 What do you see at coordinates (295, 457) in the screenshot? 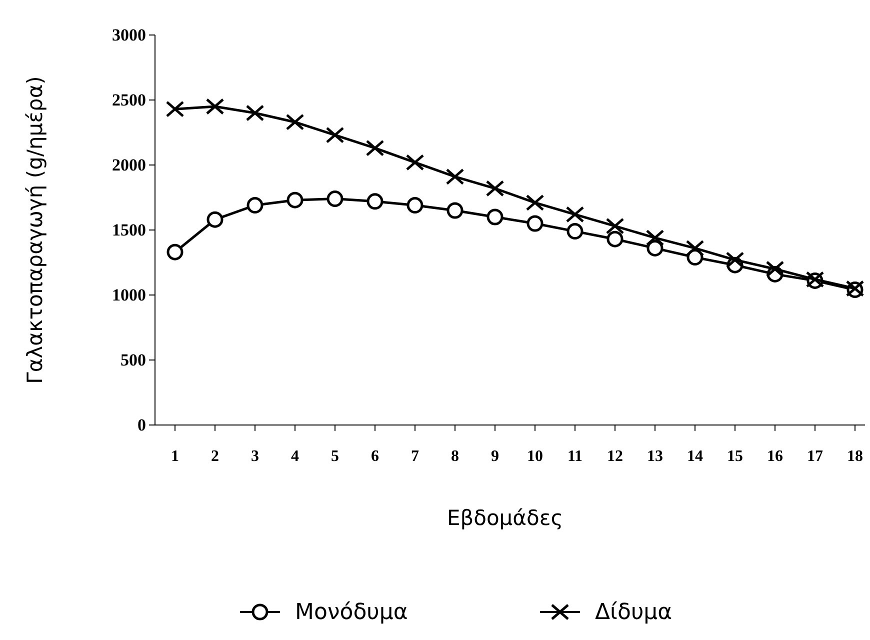
I see `x-tick-label: 4` at bounding box center [295, 457].